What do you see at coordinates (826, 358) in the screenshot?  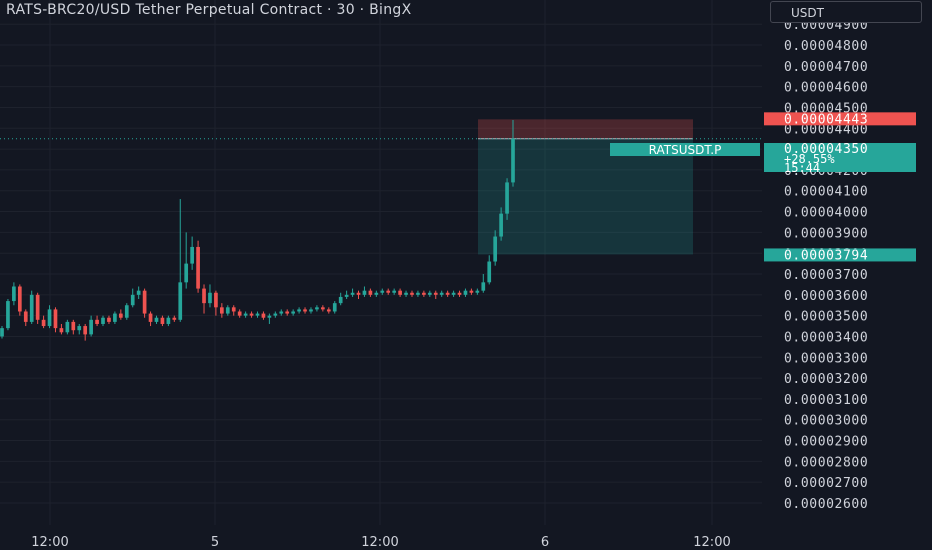 I see `y-axis-tick-label: 0.00003300` at bounding box center [826, 358].